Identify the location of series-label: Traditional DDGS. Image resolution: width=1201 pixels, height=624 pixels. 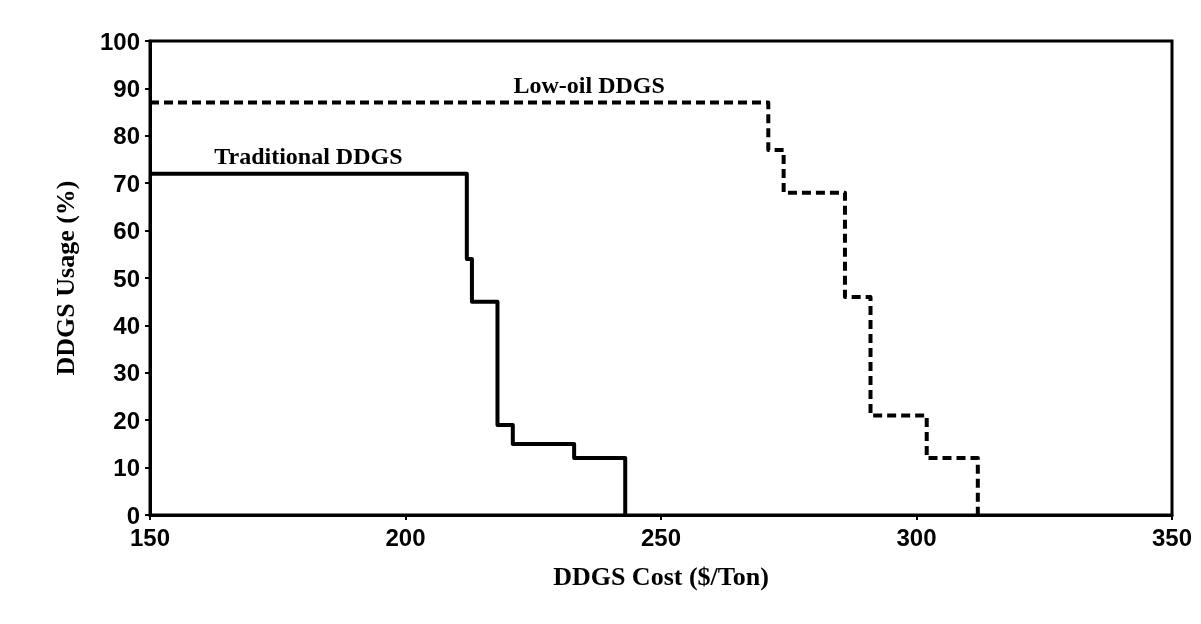
(308, 155).